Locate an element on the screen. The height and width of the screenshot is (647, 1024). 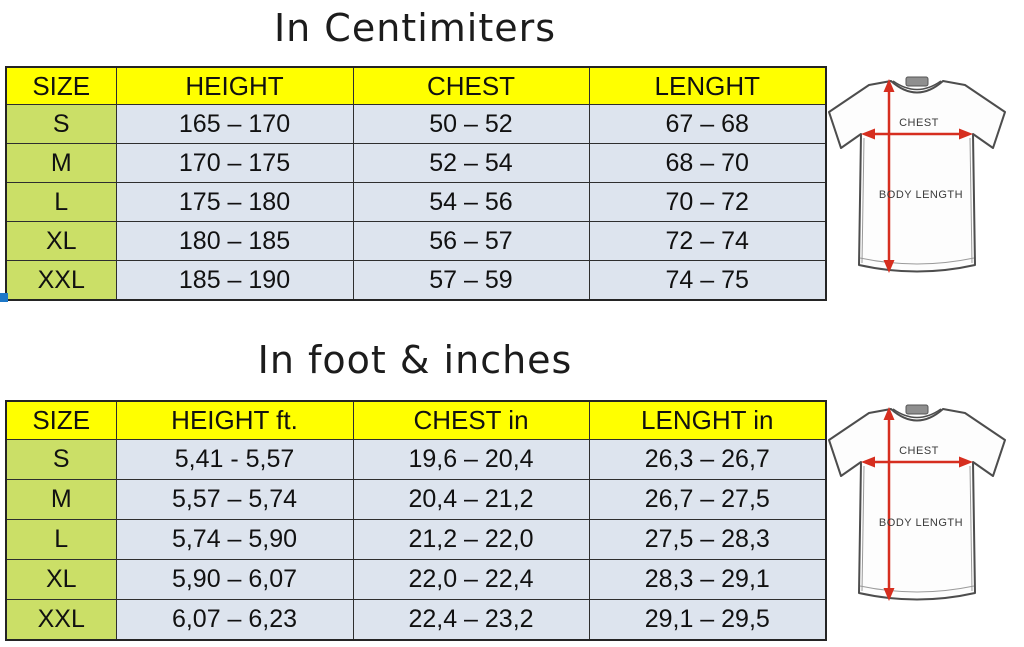
header-cell-height: HEIGHT is located at coordinates (234, 85).